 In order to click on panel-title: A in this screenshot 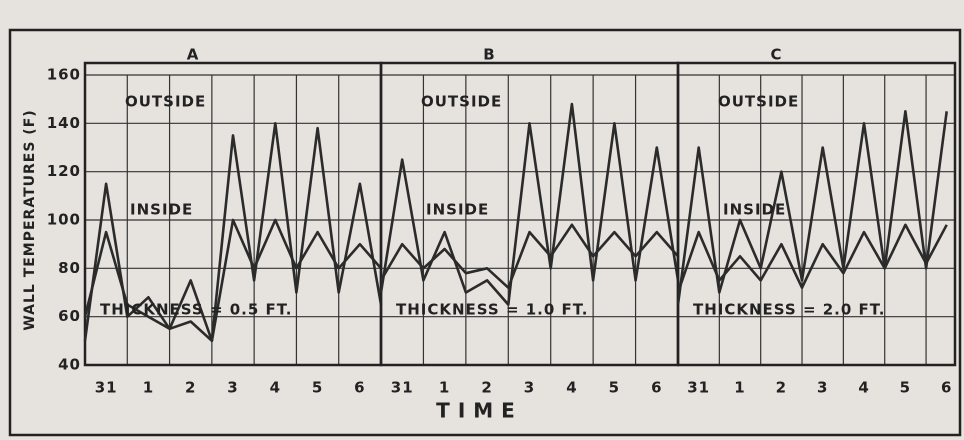, I will do `click(193, 55)`.